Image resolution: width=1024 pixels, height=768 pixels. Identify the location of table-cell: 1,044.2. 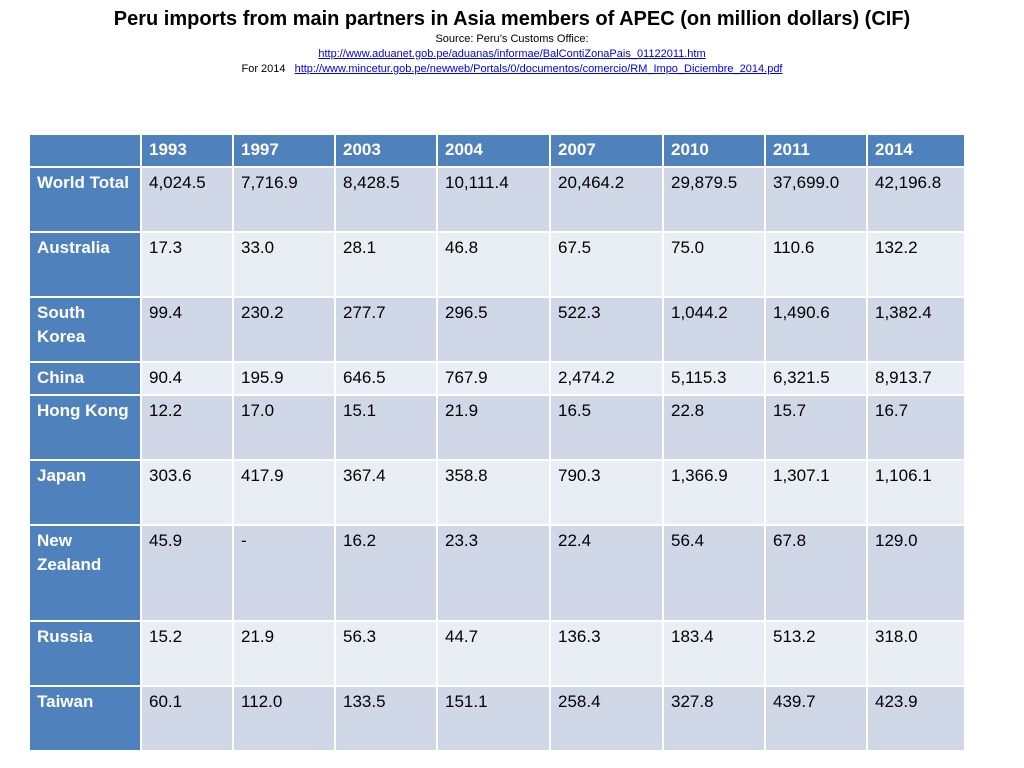
(714, 329).